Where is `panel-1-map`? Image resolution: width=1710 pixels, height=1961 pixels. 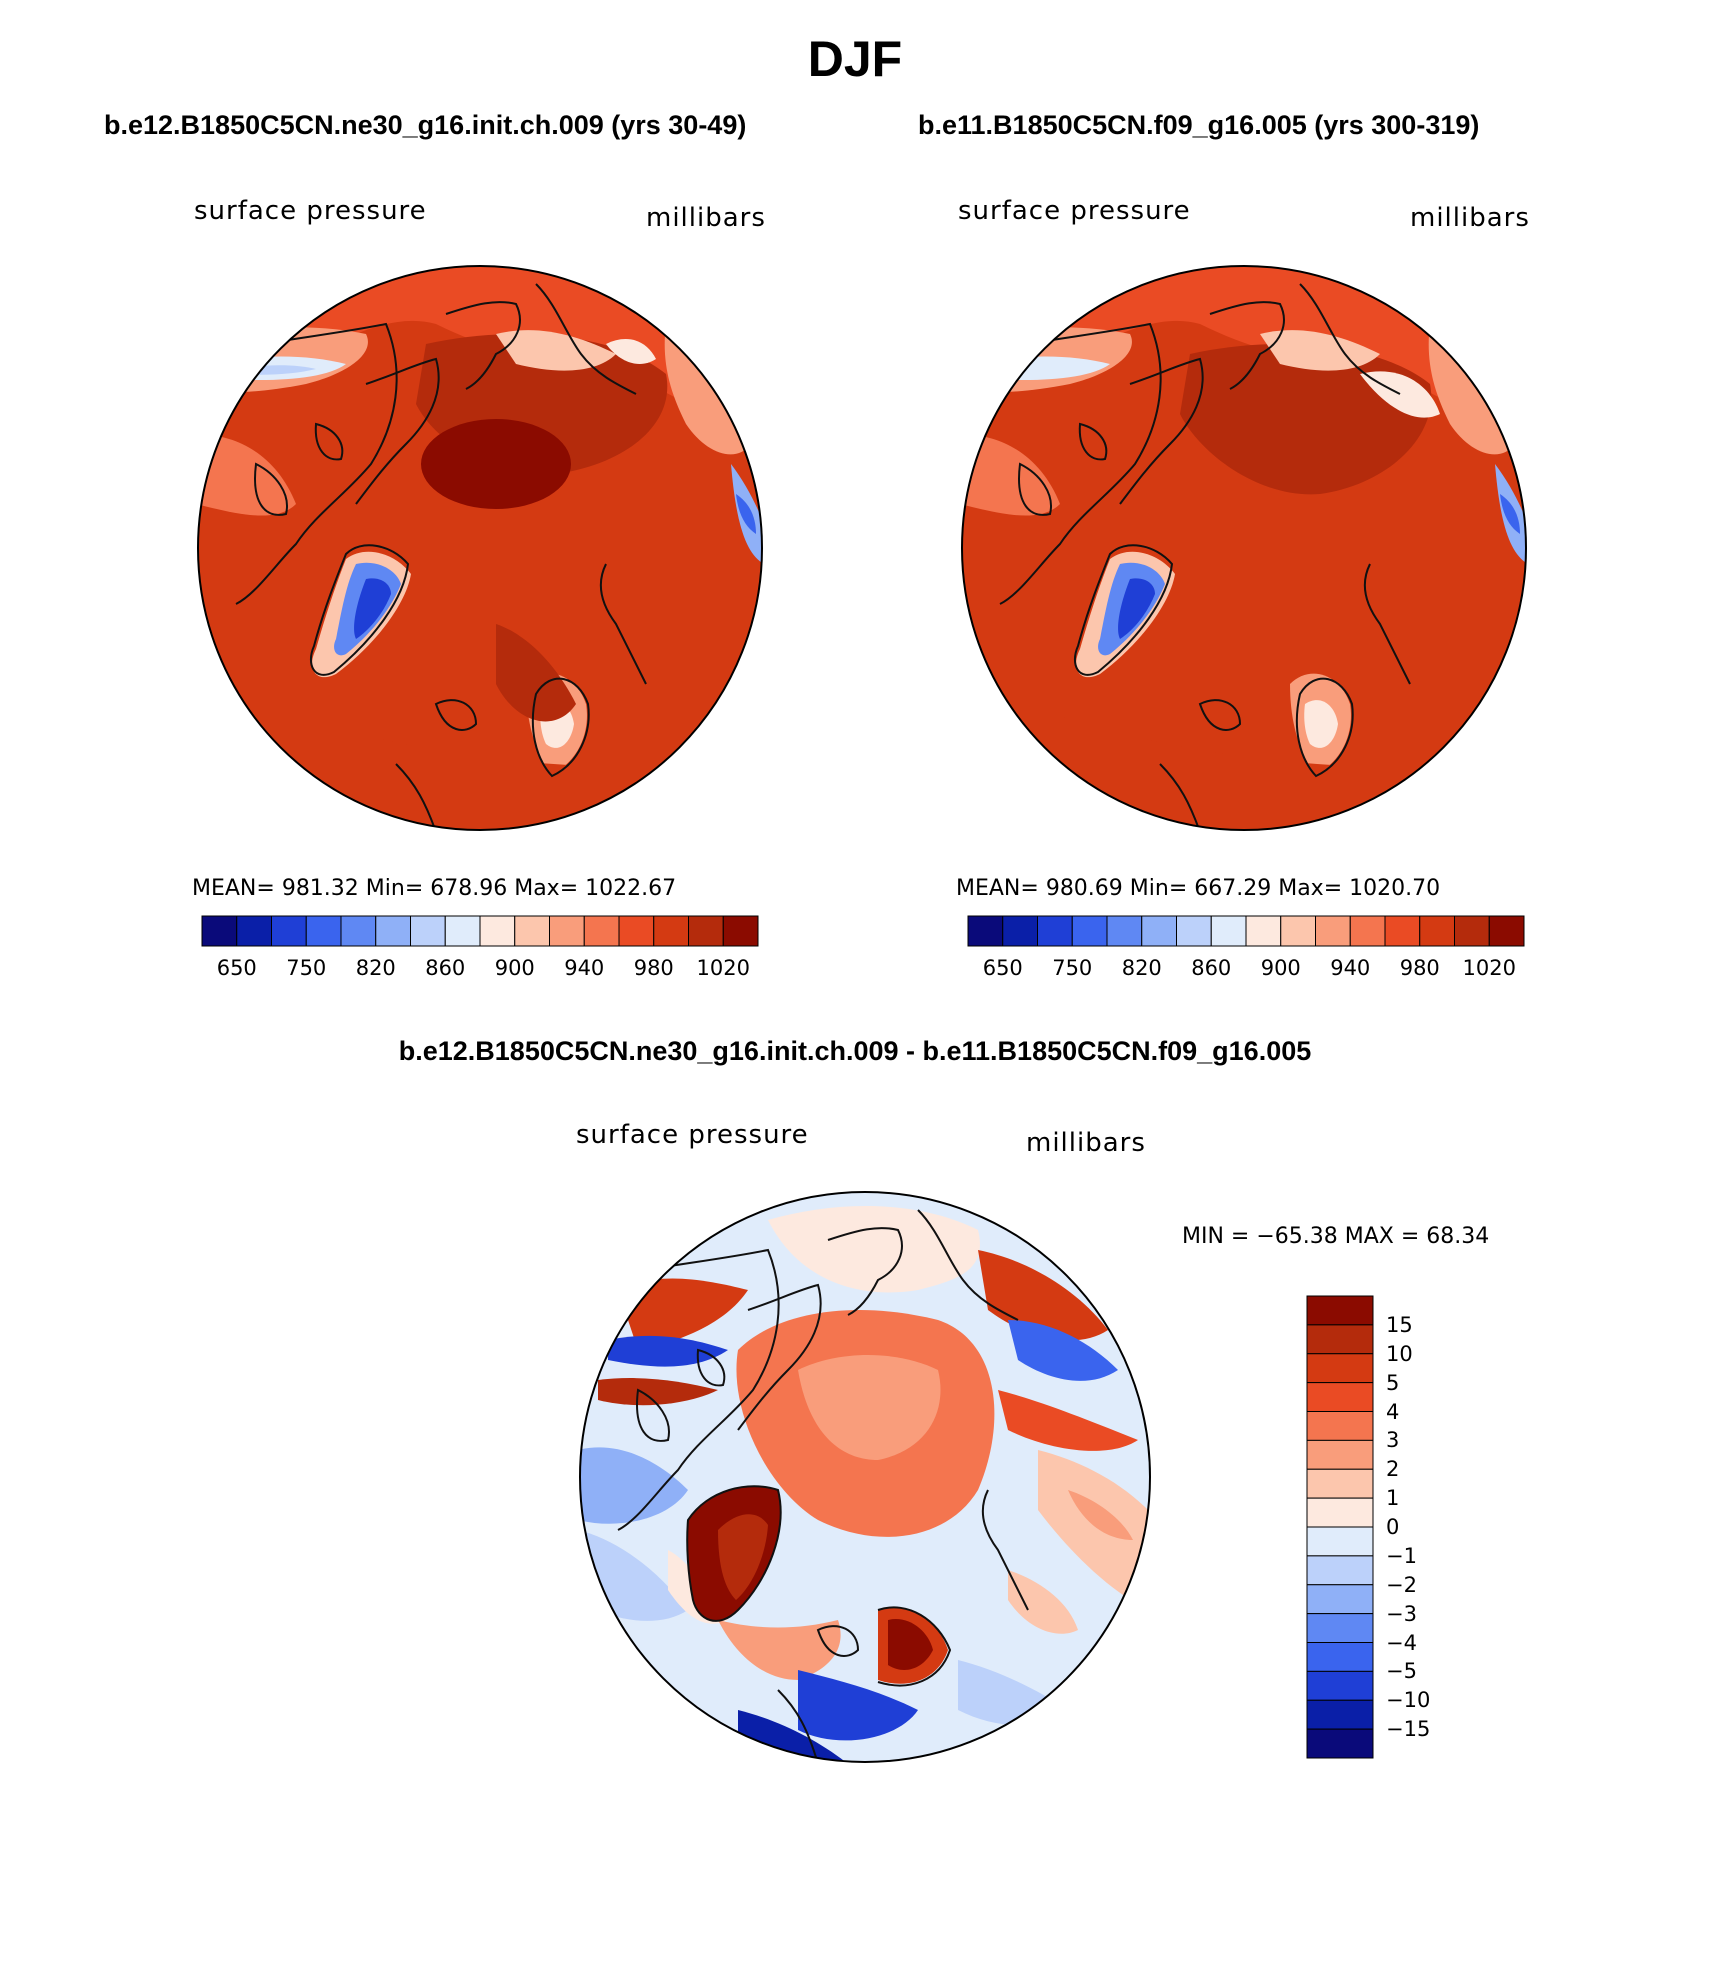 panel-1-map is located at coordinates (480, 548).